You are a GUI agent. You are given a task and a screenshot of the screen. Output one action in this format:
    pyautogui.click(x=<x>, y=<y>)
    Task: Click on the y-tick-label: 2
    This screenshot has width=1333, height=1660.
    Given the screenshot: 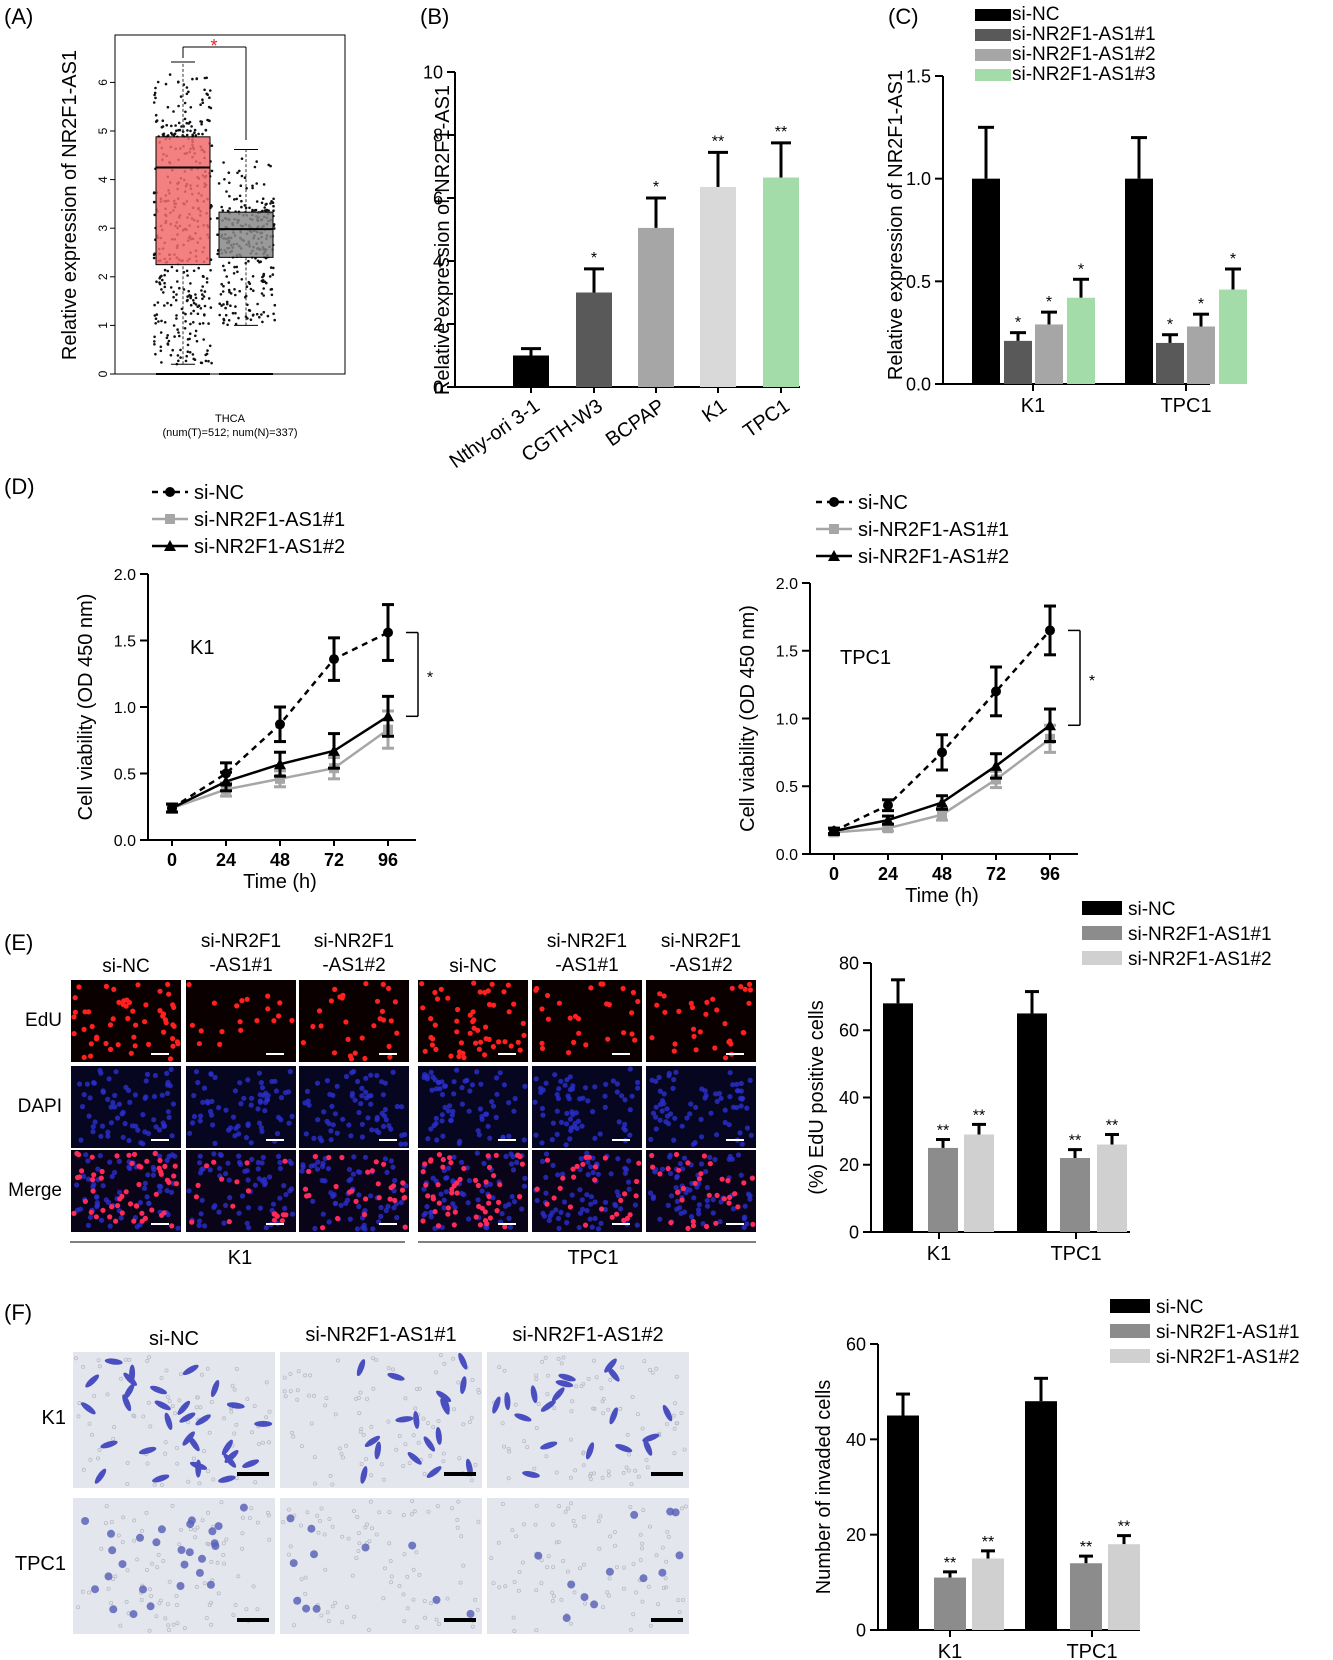 What is the action you would take?
    pyautogui.click(x=103, y=276)
    